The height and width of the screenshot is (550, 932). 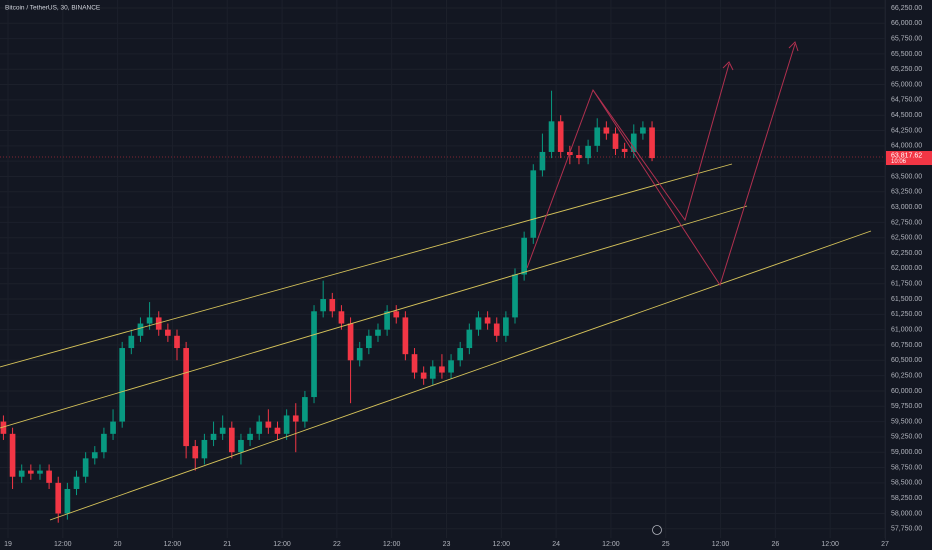 I want to click on y-tick-label: 60,500.00, so click(x=906, y=360).